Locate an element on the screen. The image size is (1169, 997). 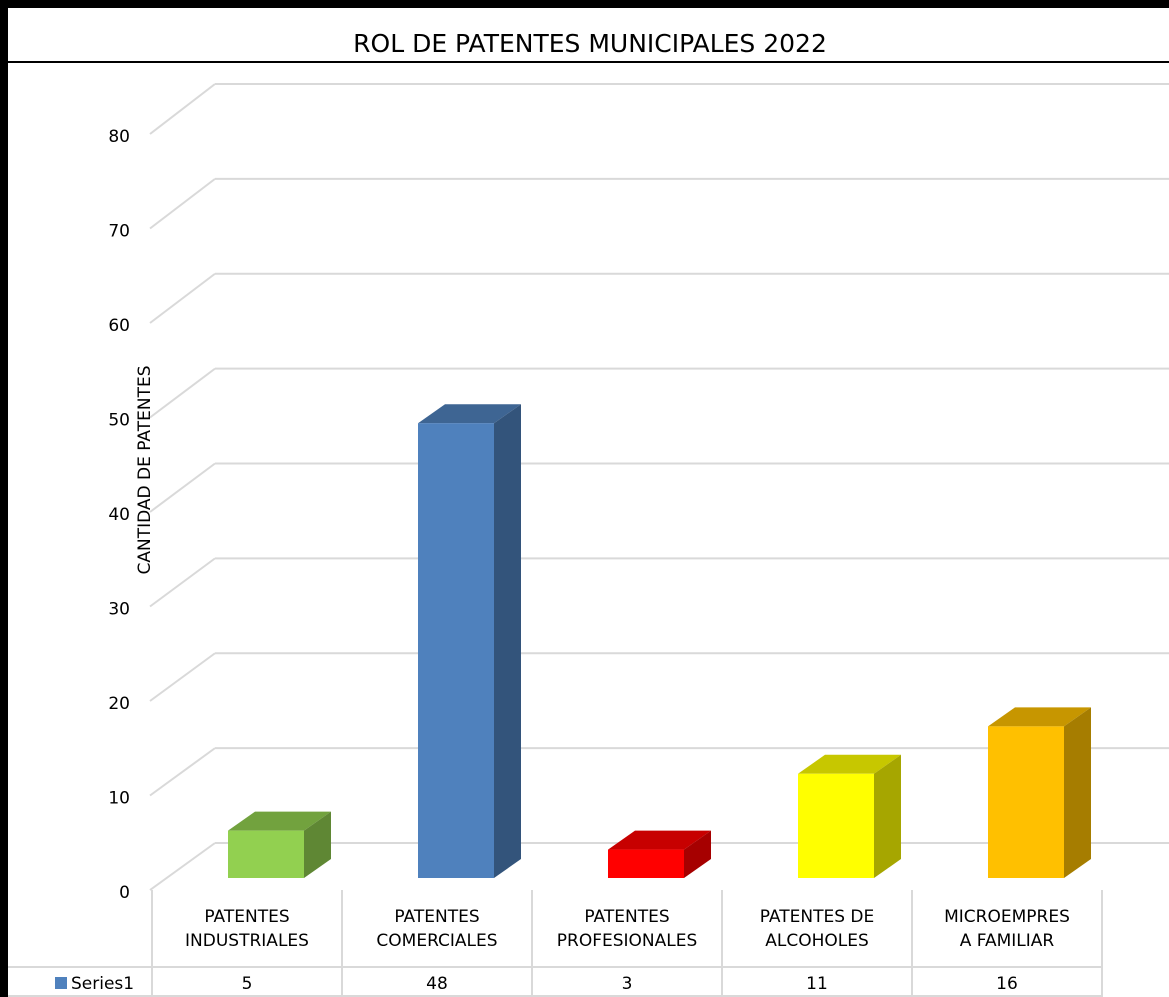
y-tick-label: 10 is located at coordinates (119, 799).